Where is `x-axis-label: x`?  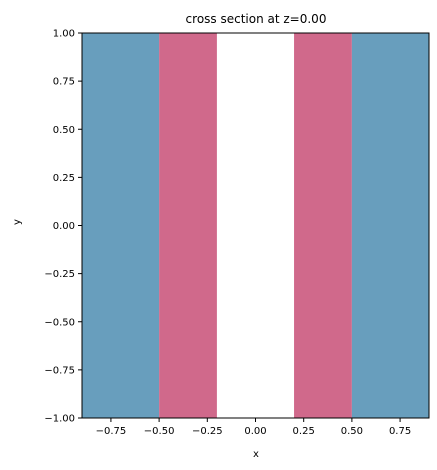 x-axis-label: x is located at coordinates (256, 454).